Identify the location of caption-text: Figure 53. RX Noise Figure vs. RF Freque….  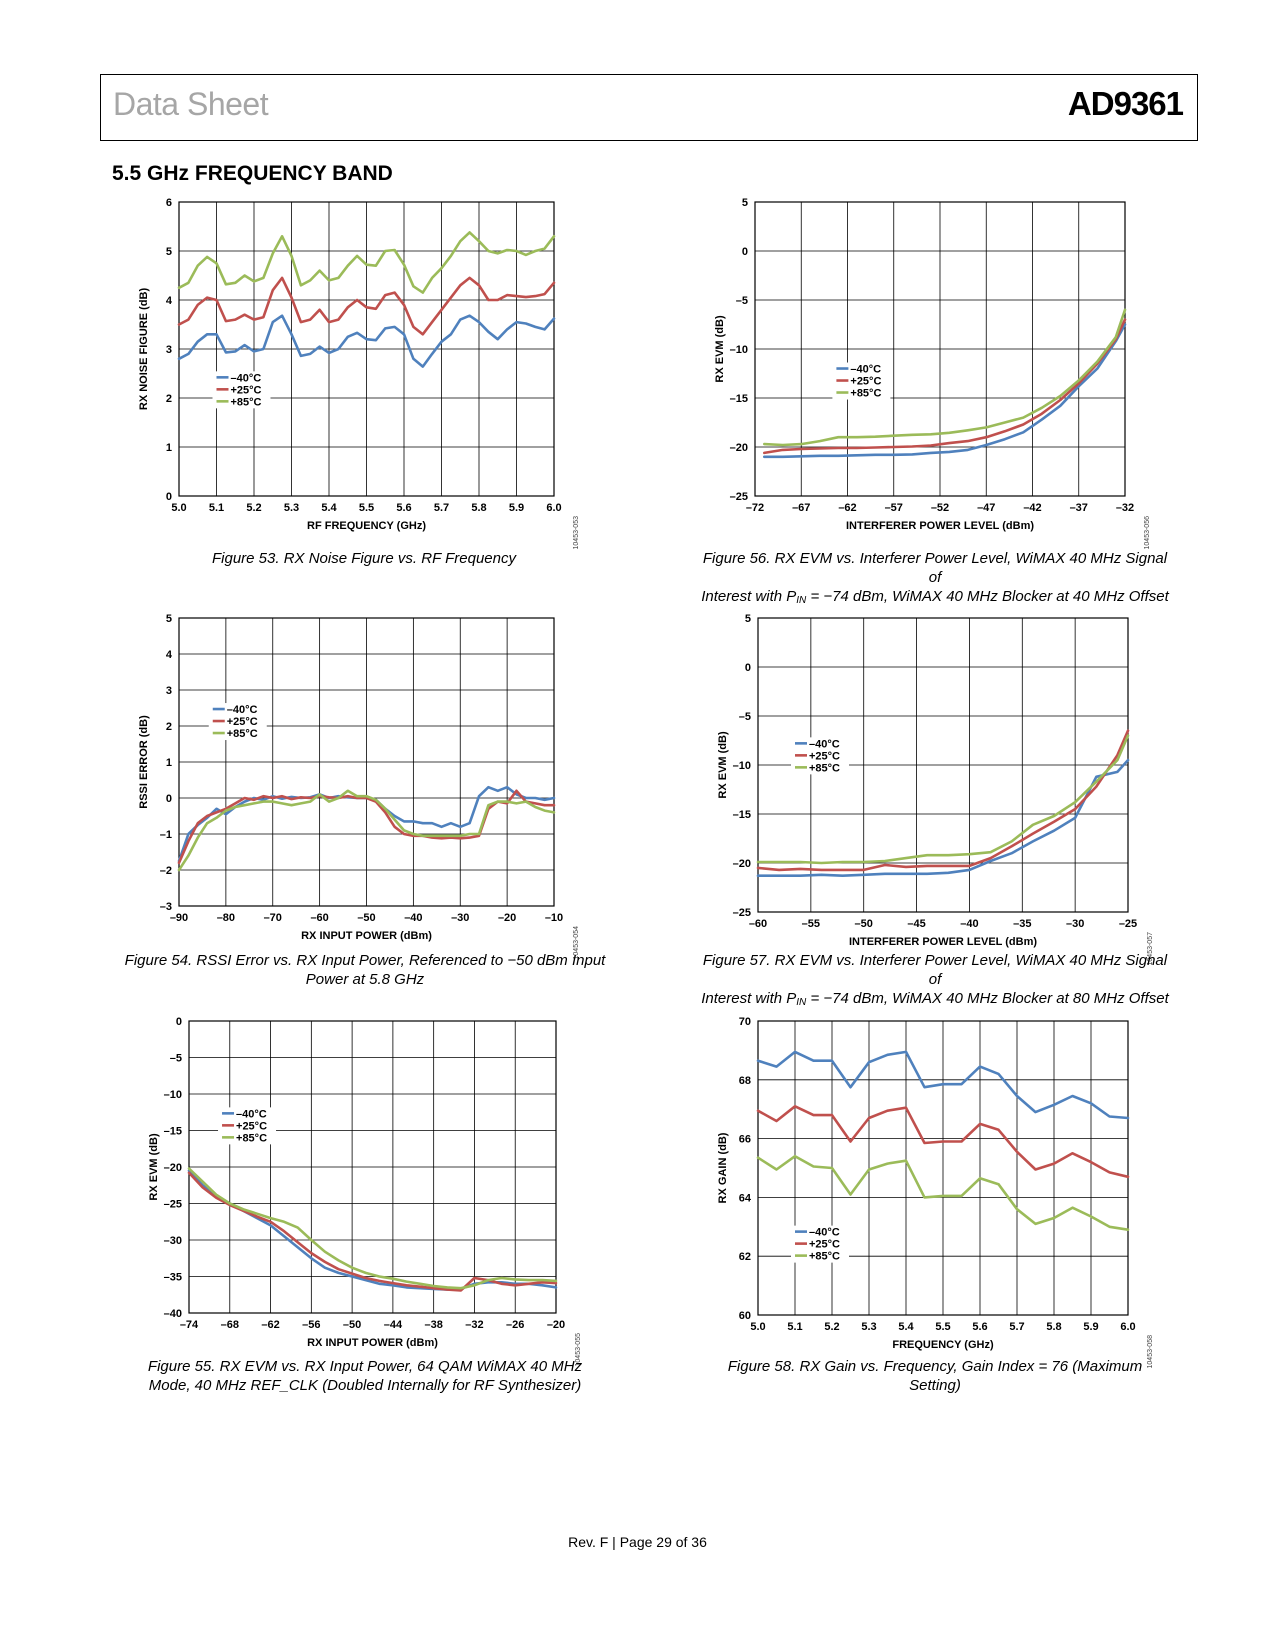
(363, 558).